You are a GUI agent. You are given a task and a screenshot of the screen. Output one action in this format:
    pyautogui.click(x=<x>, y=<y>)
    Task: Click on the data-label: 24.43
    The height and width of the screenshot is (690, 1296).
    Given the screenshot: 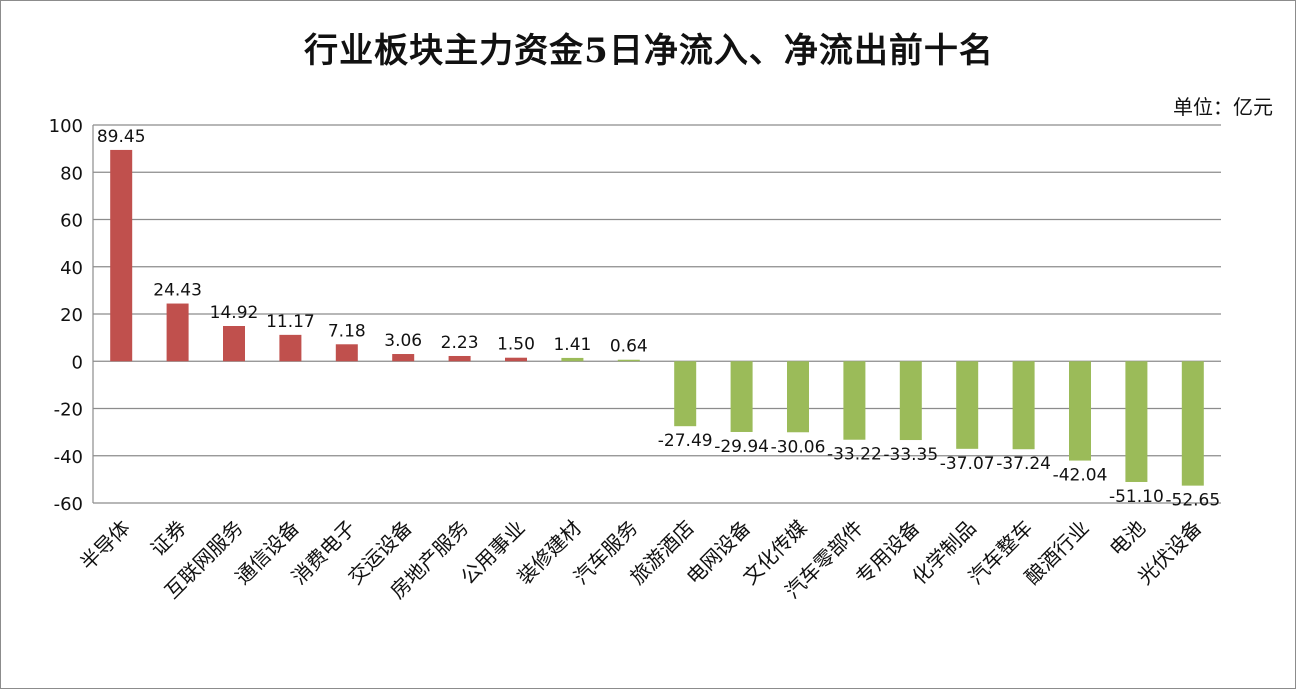 What is the action you would take?
    pyautogui.click(x=177, y=291)
    